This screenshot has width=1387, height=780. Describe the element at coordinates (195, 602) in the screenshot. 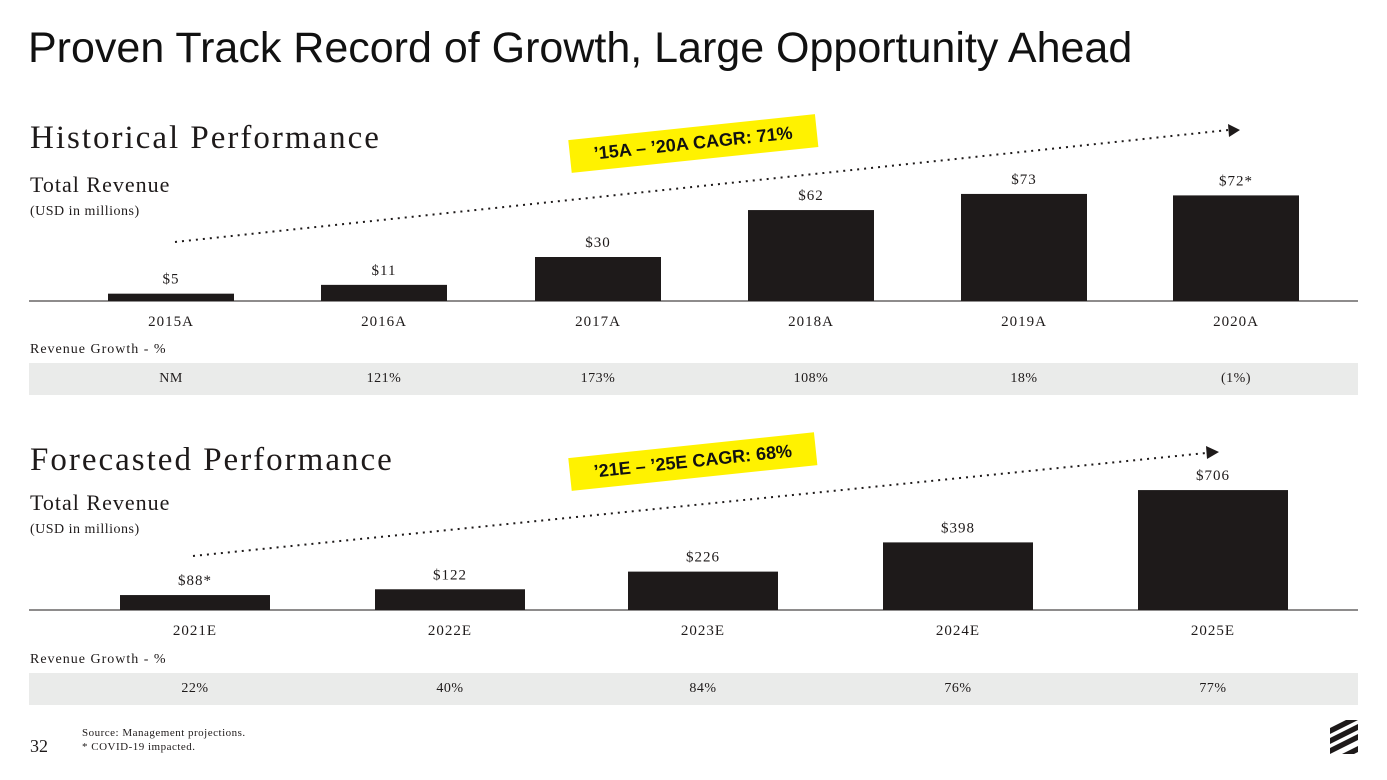

I see `forecast-bar-2021E` at that location.